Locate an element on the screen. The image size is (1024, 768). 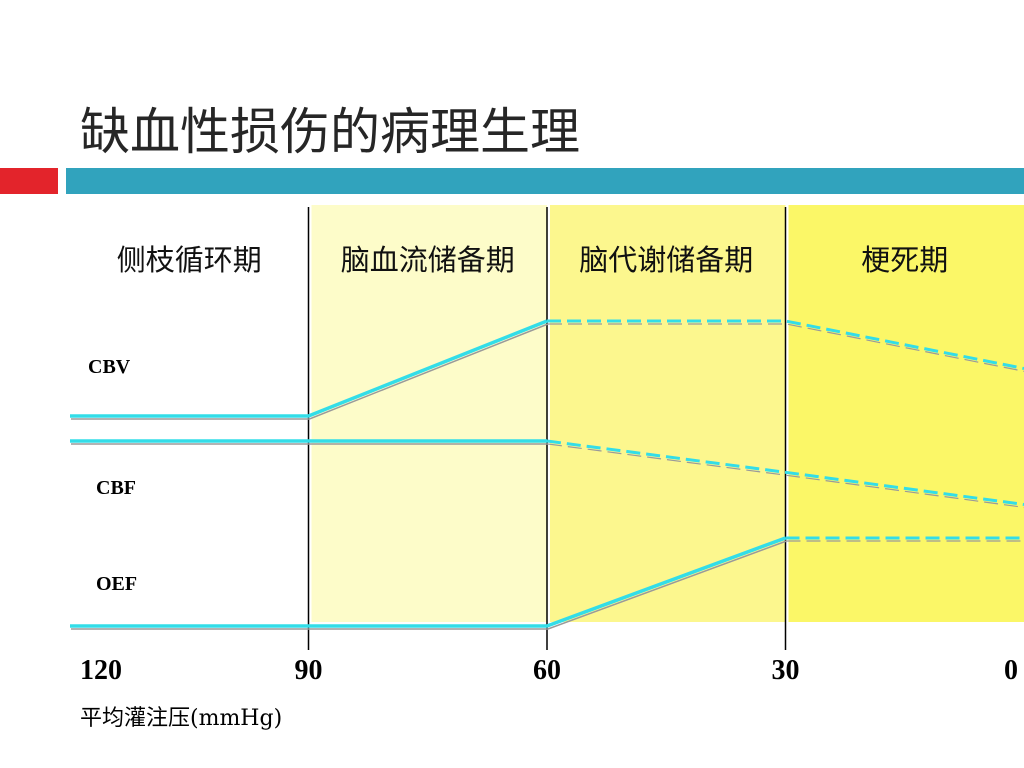
x-tick-label: 30 is located at coordinates (786, 670).